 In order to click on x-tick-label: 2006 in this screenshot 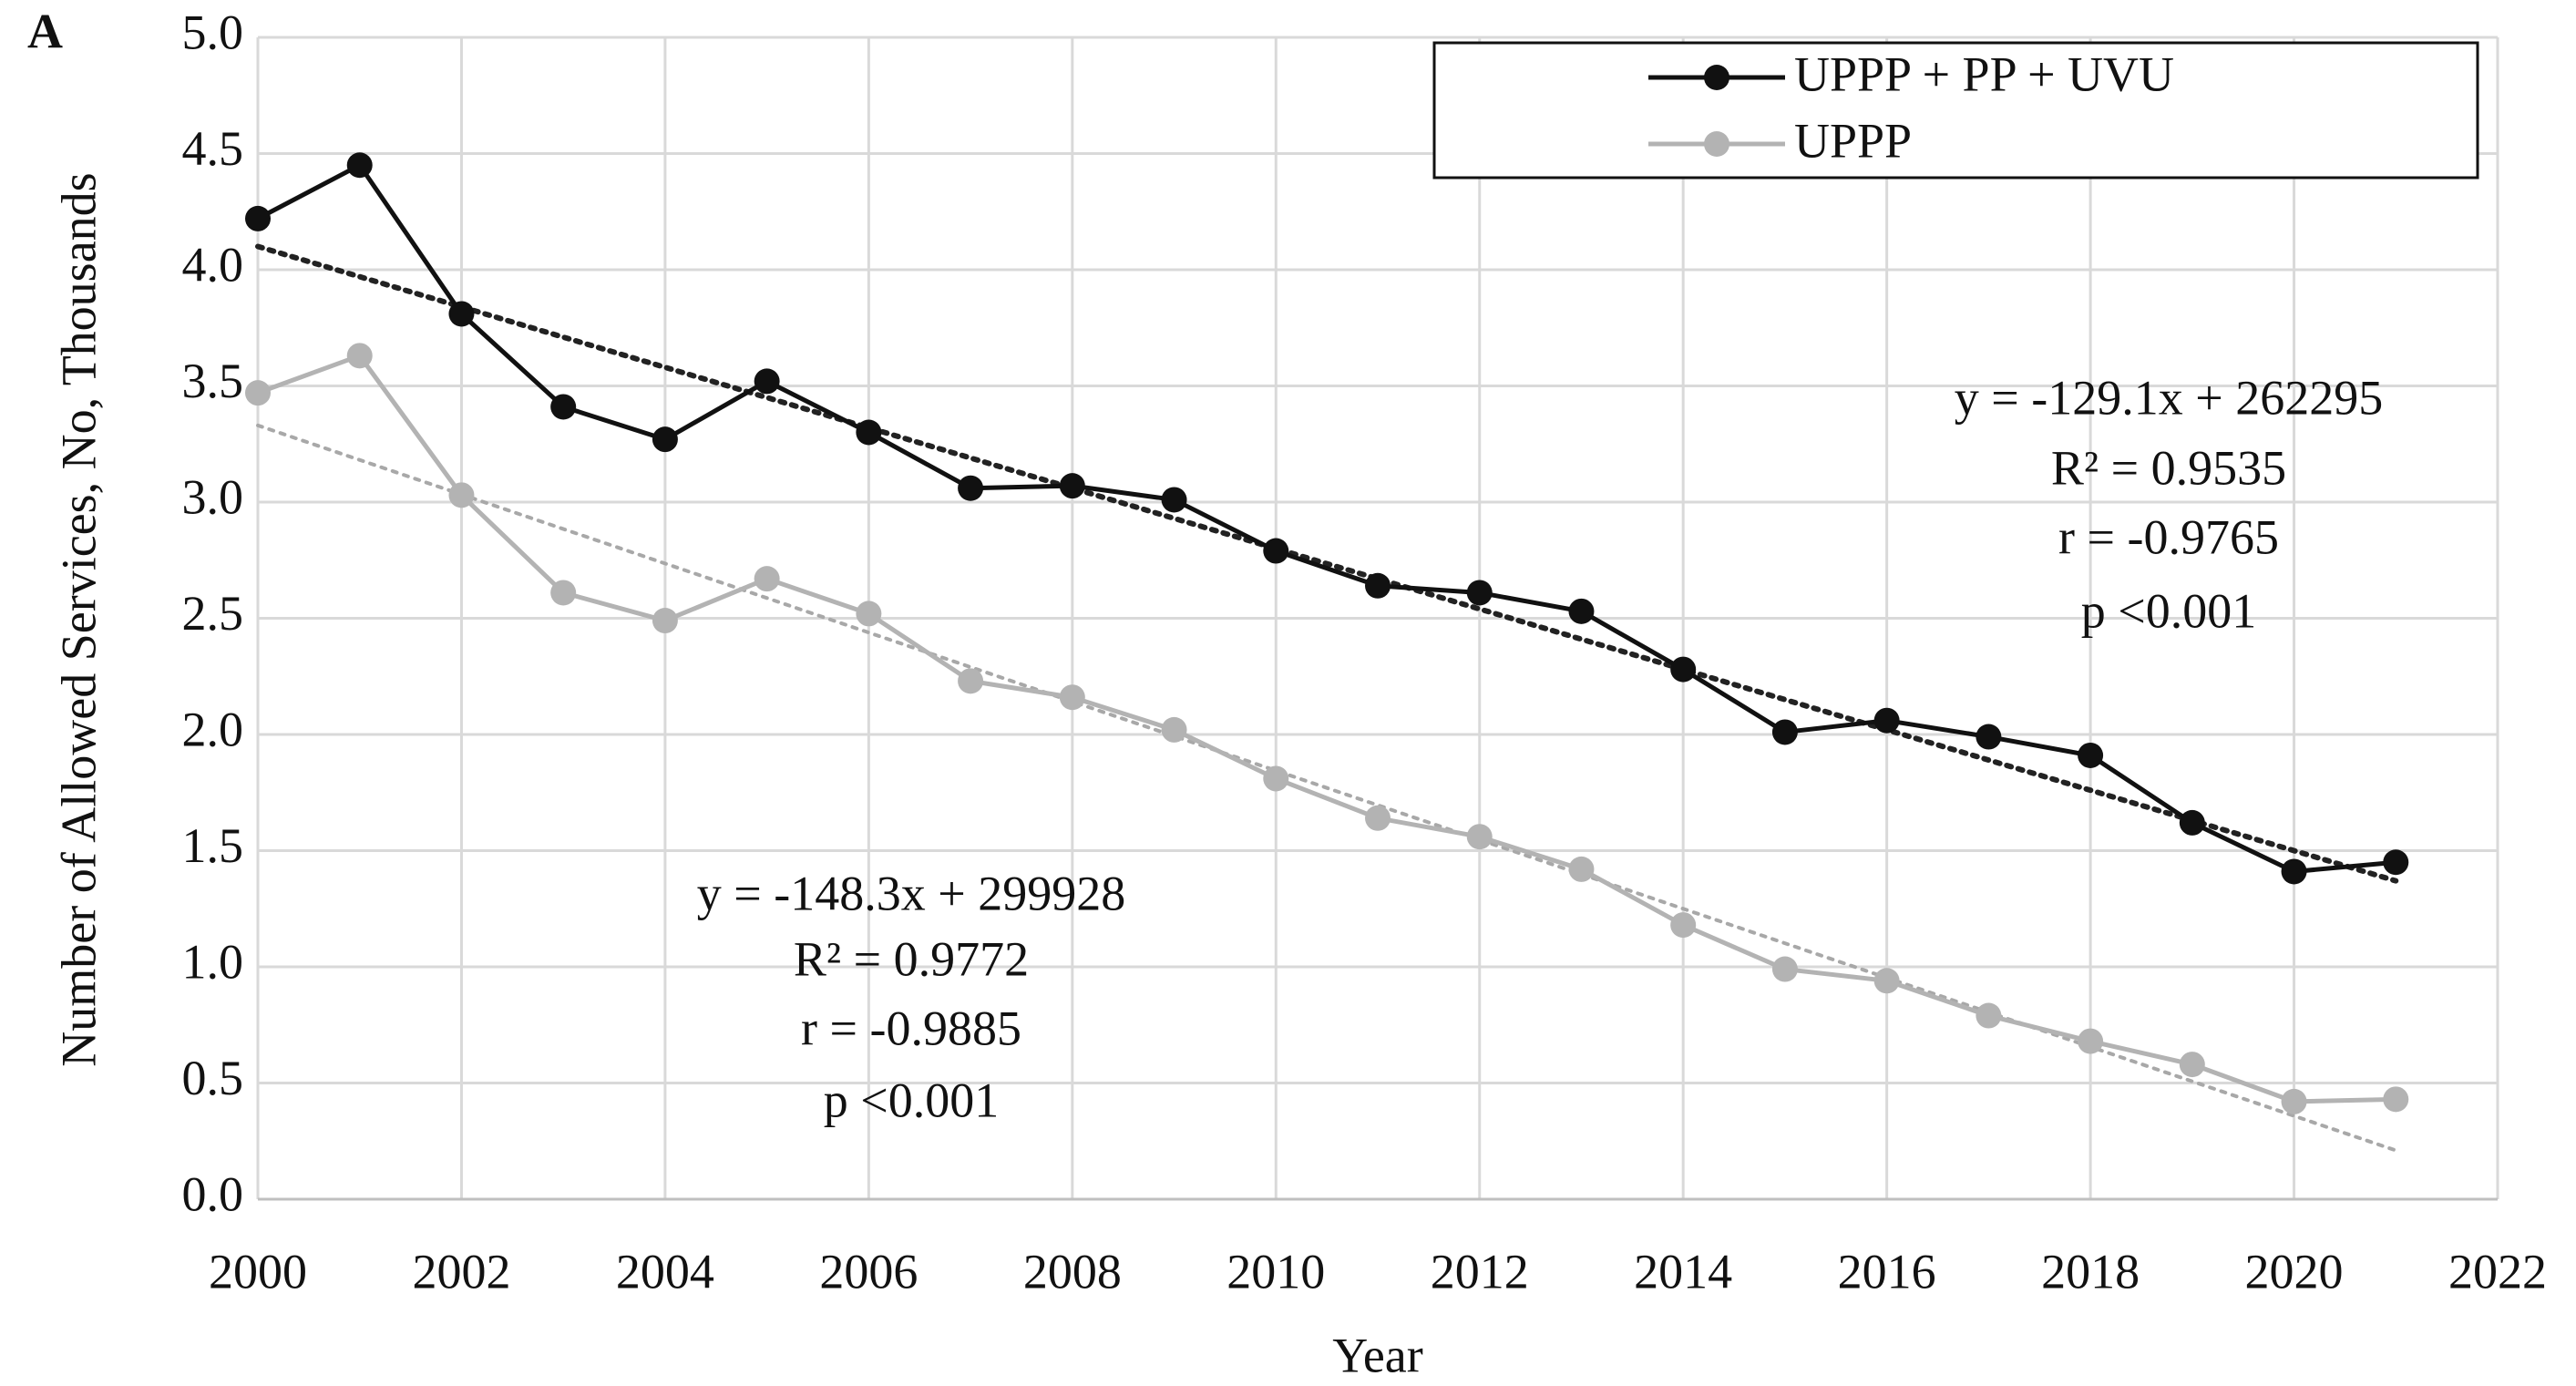, I will do `click(869, 1271)`.